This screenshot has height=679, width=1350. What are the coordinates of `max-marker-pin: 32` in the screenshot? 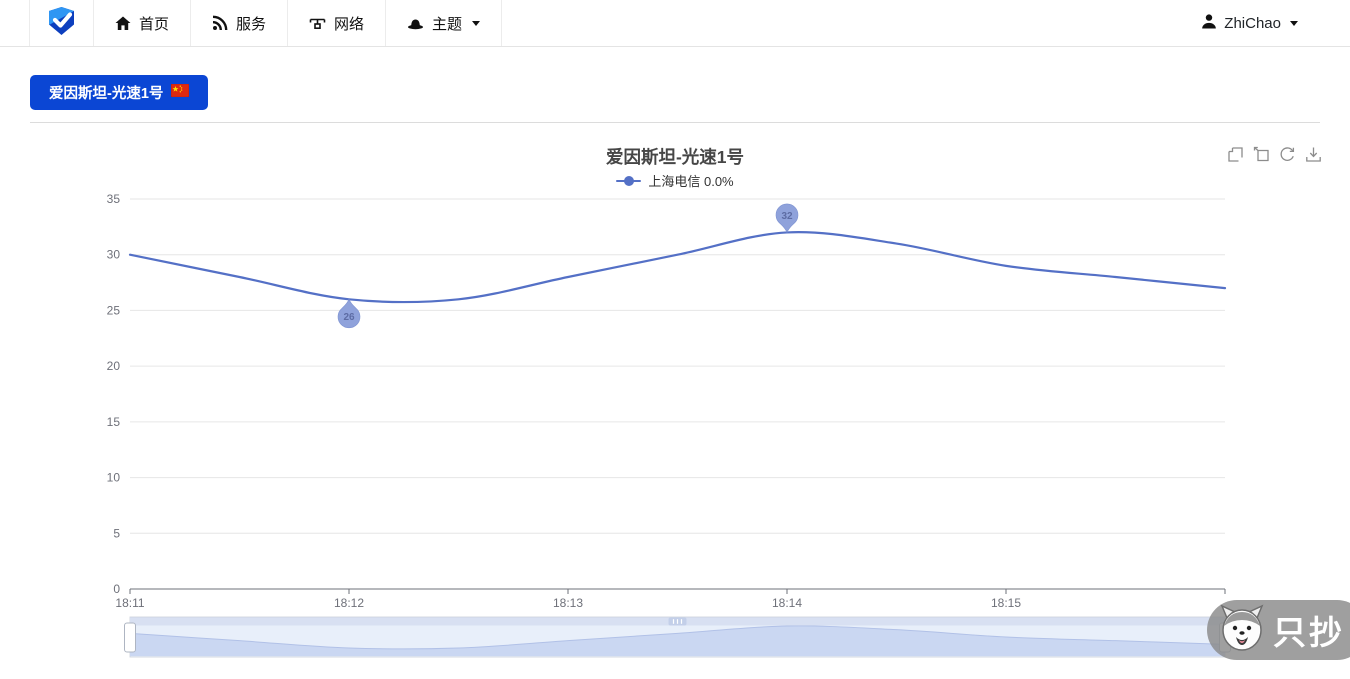 It's located at (787, 218).